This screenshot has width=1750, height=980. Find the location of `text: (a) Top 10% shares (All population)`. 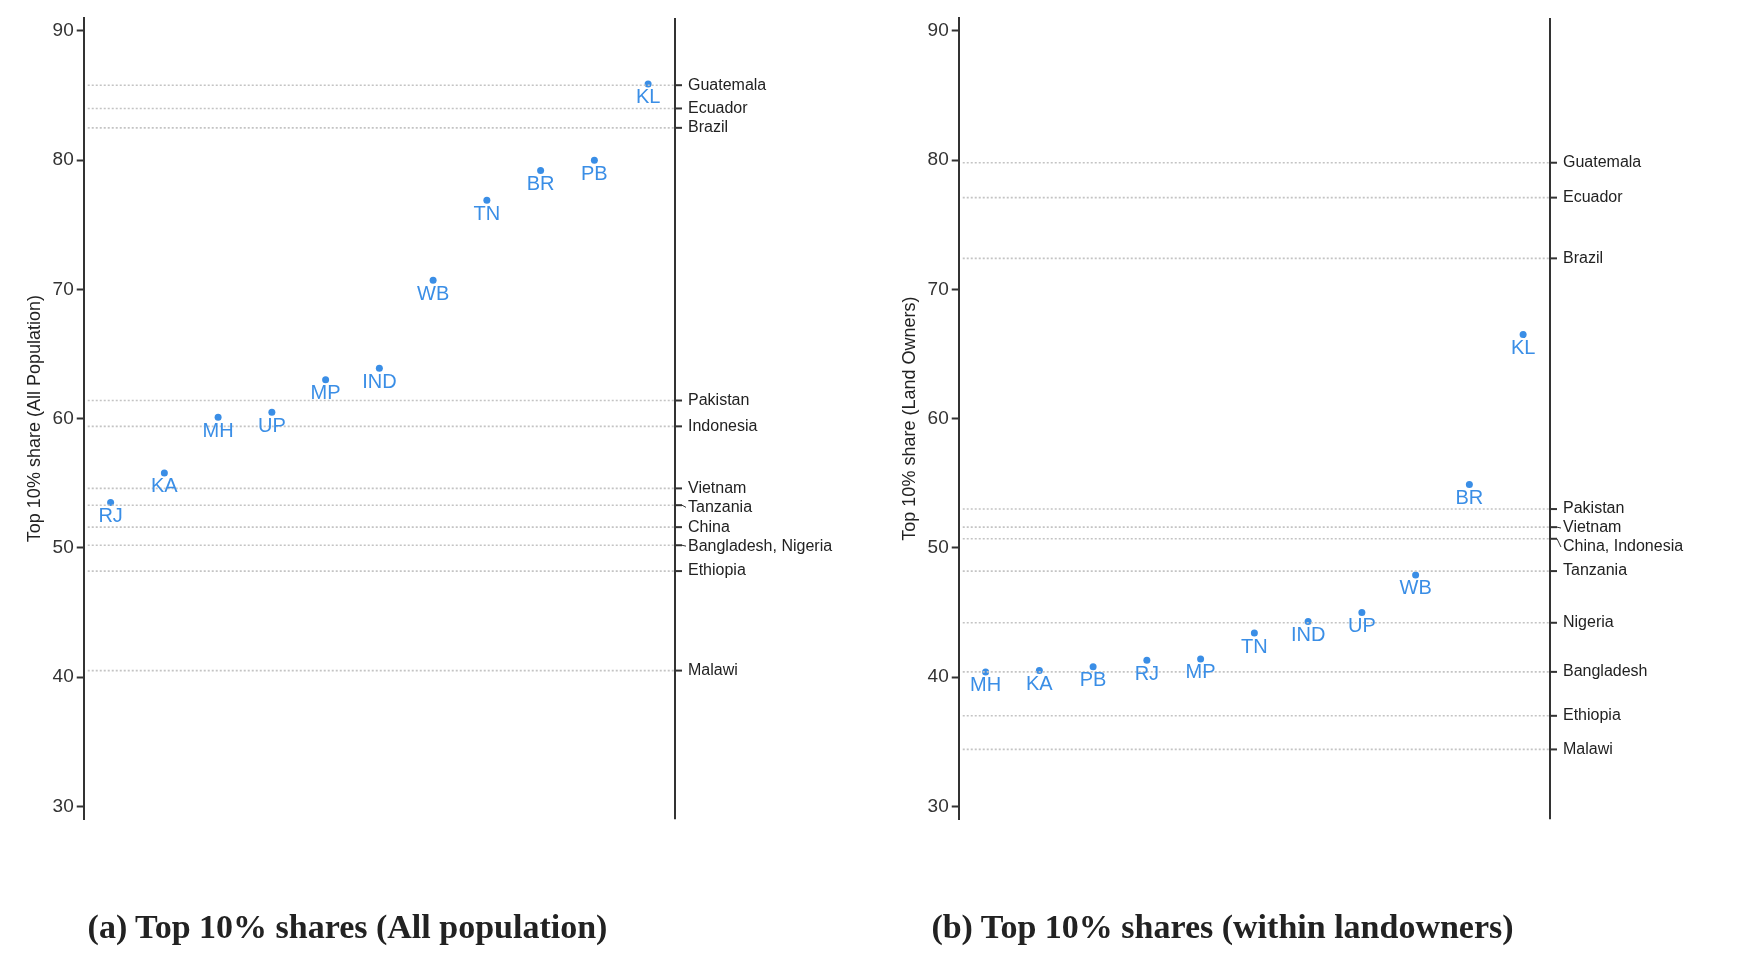

text: (a) Top 10% shares (All population) is located at coordinates (347, 927).